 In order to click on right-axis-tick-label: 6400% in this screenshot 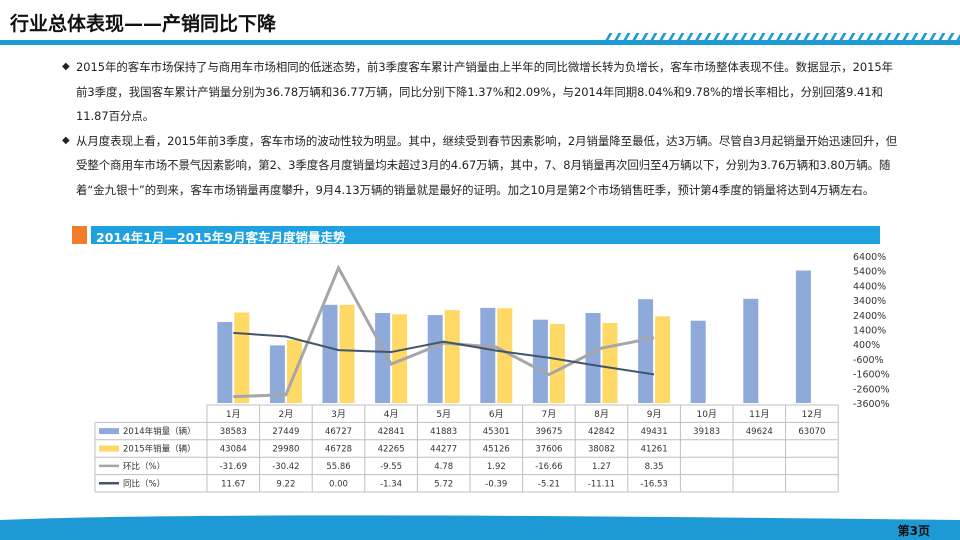, I will do `click(869, 257)`.